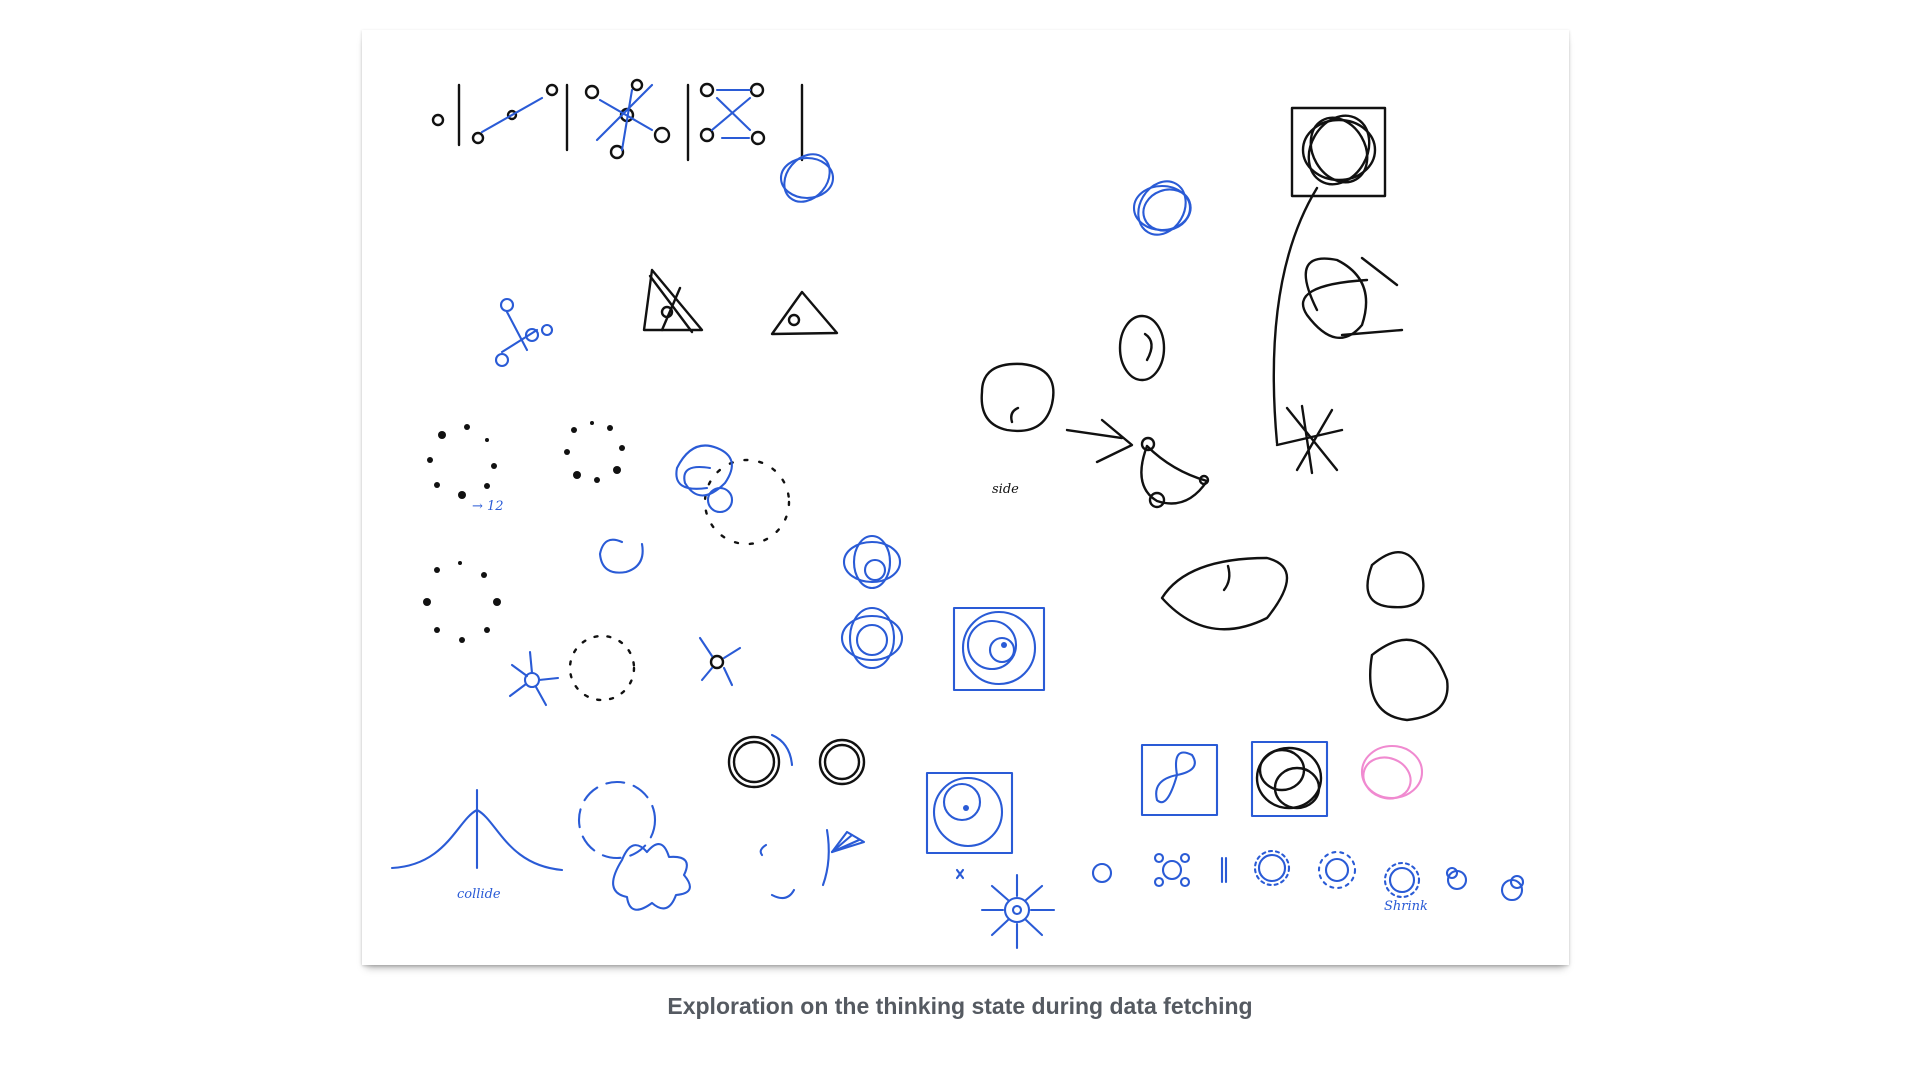 The width and height of the screenshot is (1920, 1080). What do you see at coordinates (1282, 779) in the screenshot?
I see `boxed-loops` at bounding box center [1282, 779].